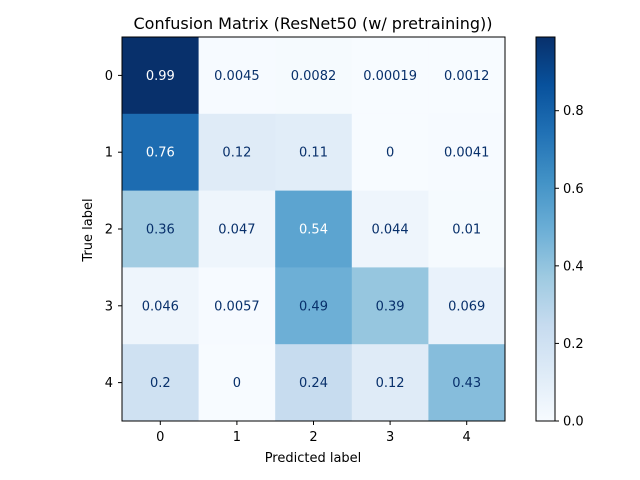 The width and height of the screenshot is (640, 480). Describe the element at coordinates (467, 437) in the screenshot. I see `x-tick-label-4: 4` at that location.